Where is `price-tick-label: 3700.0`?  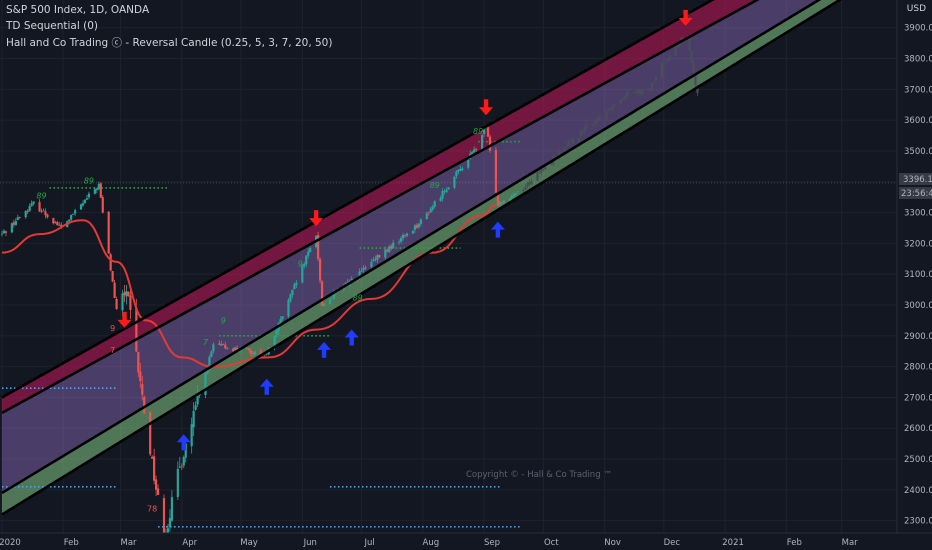
price-tick-label: 3700.0 is located at coordinates (918, 90).